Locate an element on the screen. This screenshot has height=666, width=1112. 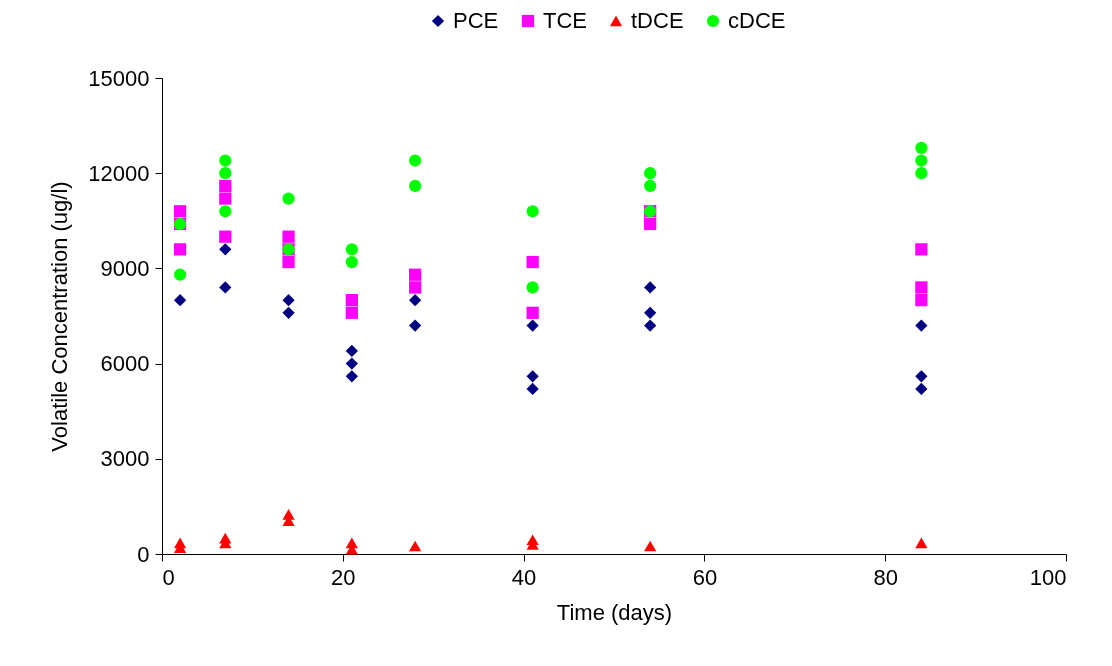
y-axis-title: Volatile Concentration (ug/l) is located at coordinates (60, 316).